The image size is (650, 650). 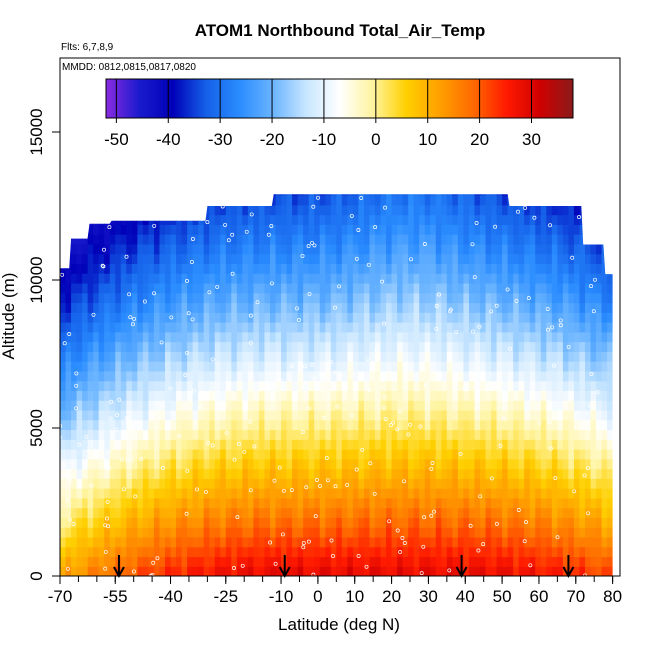 What do you see at coordinates (9, 316) in the screenshot?
I see `y-axis-label: Altitude (m)` at bounding box center [9, 316].